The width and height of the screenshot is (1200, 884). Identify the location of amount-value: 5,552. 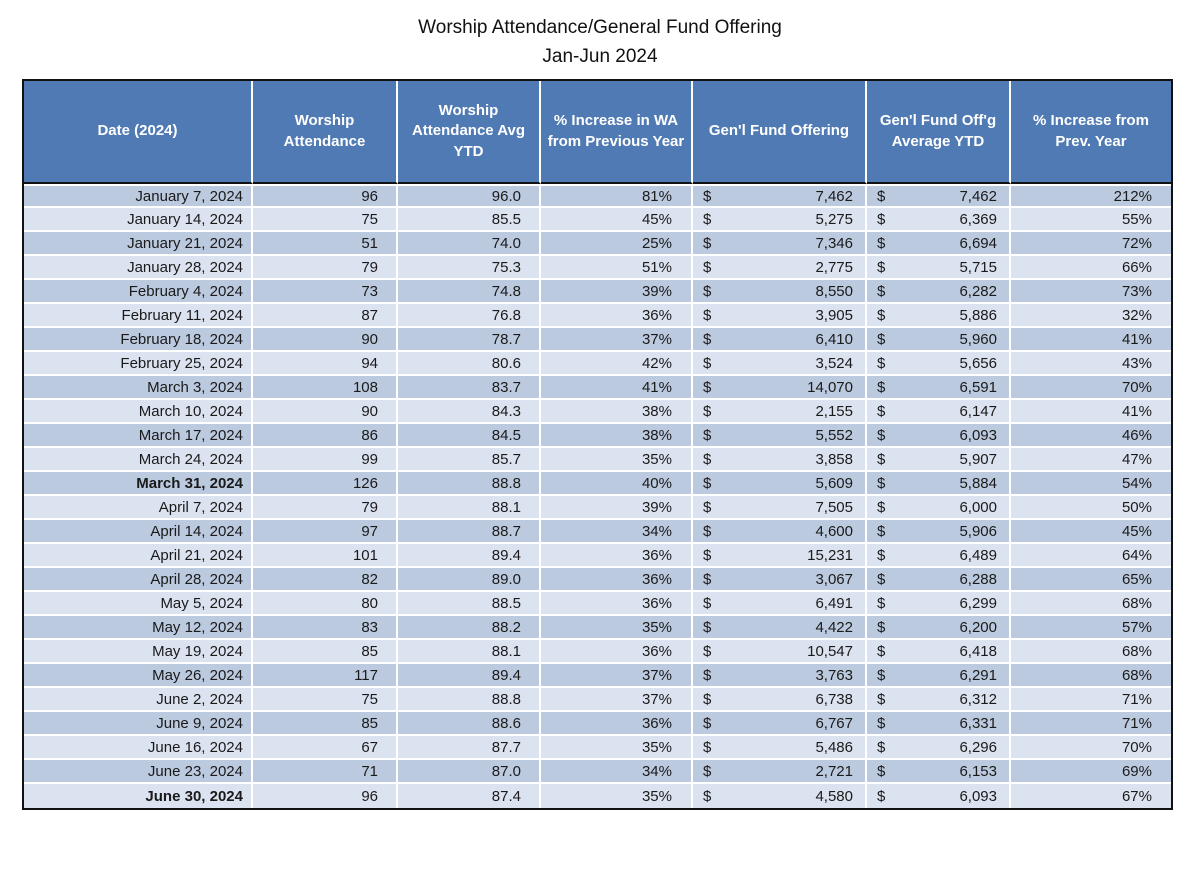
(834, 435).